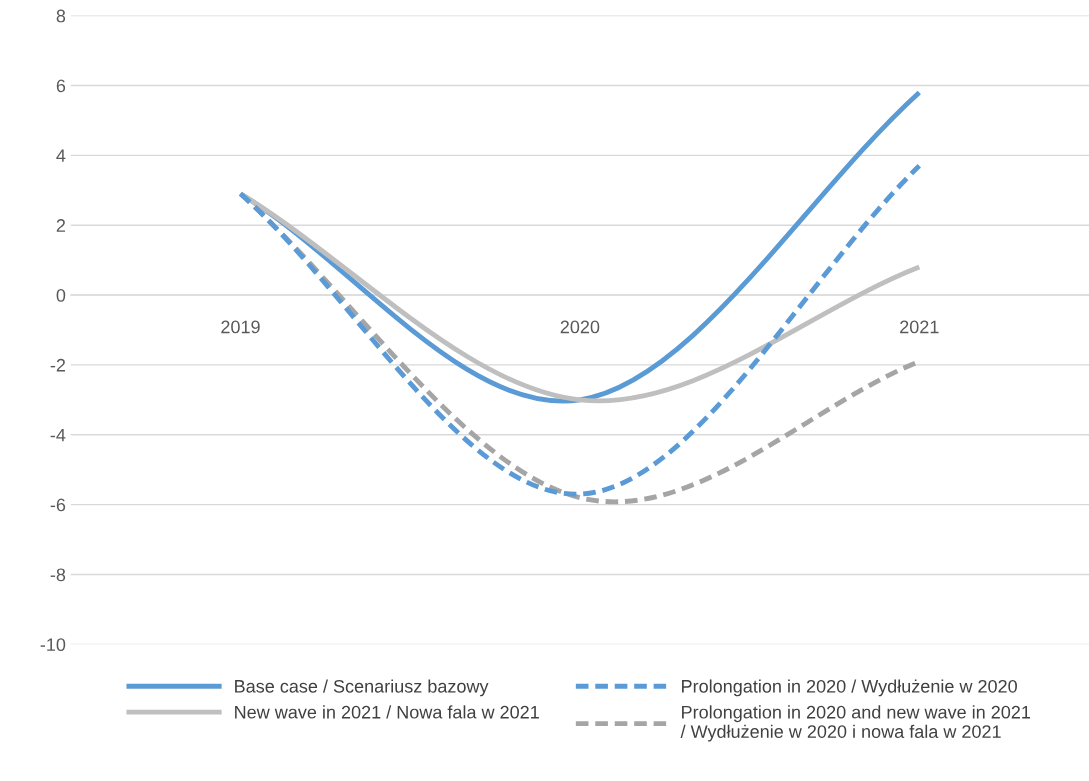  Describe the element at coordinates (53, 645) in the screenshot. I see `y-tick-label: -10` at that location.